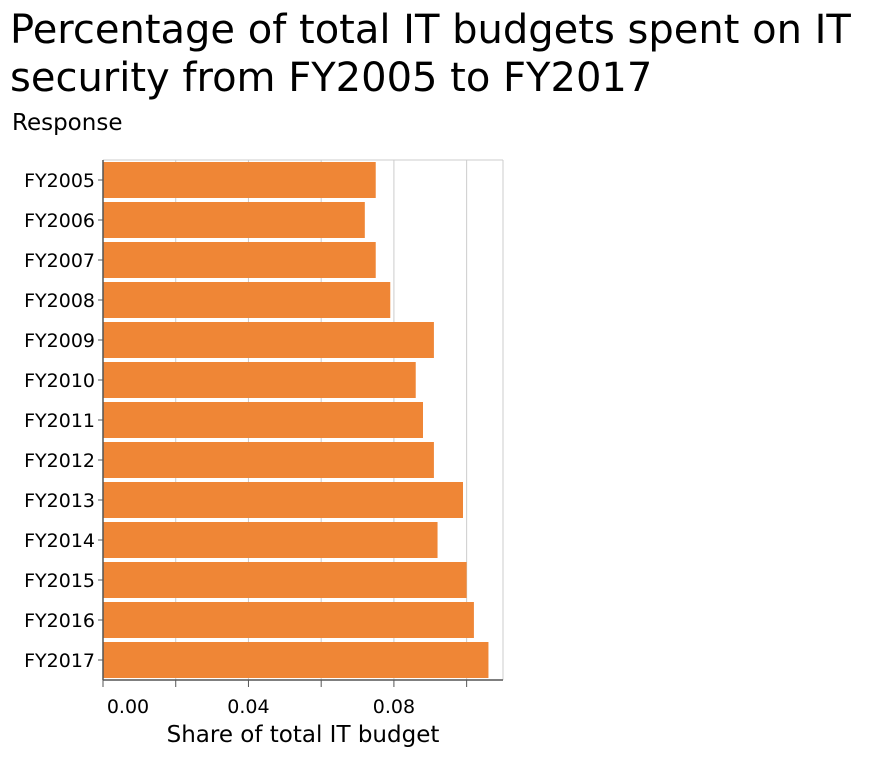 The image size is (892, 762). I want to click on x-axis-title: Share of total IT budget, so click(303, 735).